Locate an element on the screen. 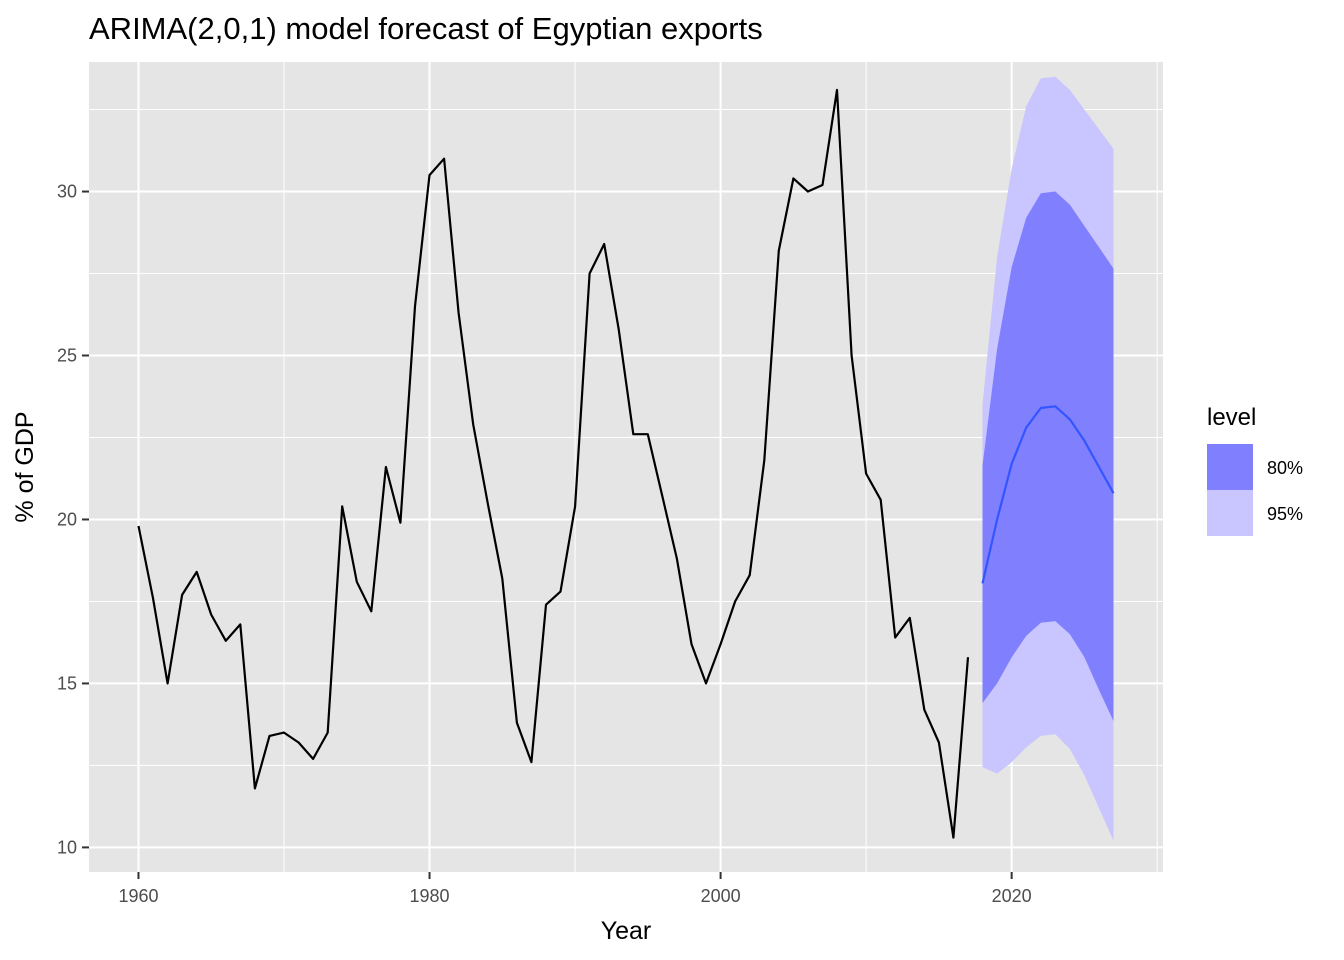  forecast-intervals is located at coordinates (1048, 458).